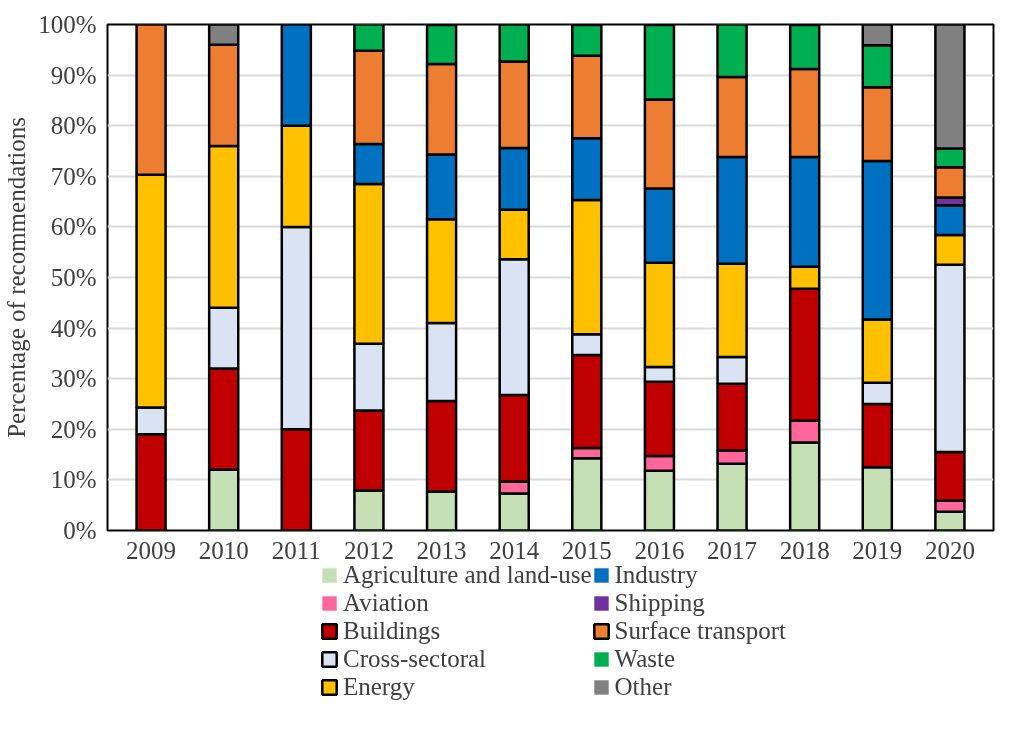 This screenshot has width=1027, height=756. What do you see at coordinates (441, 550) in the screenshot?
I see `x-tick-label: 2013` at bounding box center [441, 550].